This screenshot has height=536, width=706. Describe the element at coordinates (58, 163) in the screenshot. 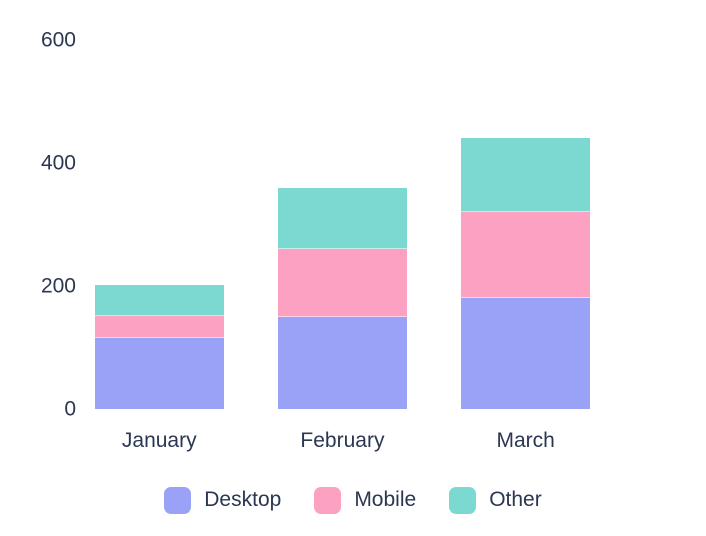

I see `y-axis-tick-label-400: 400` at that location.